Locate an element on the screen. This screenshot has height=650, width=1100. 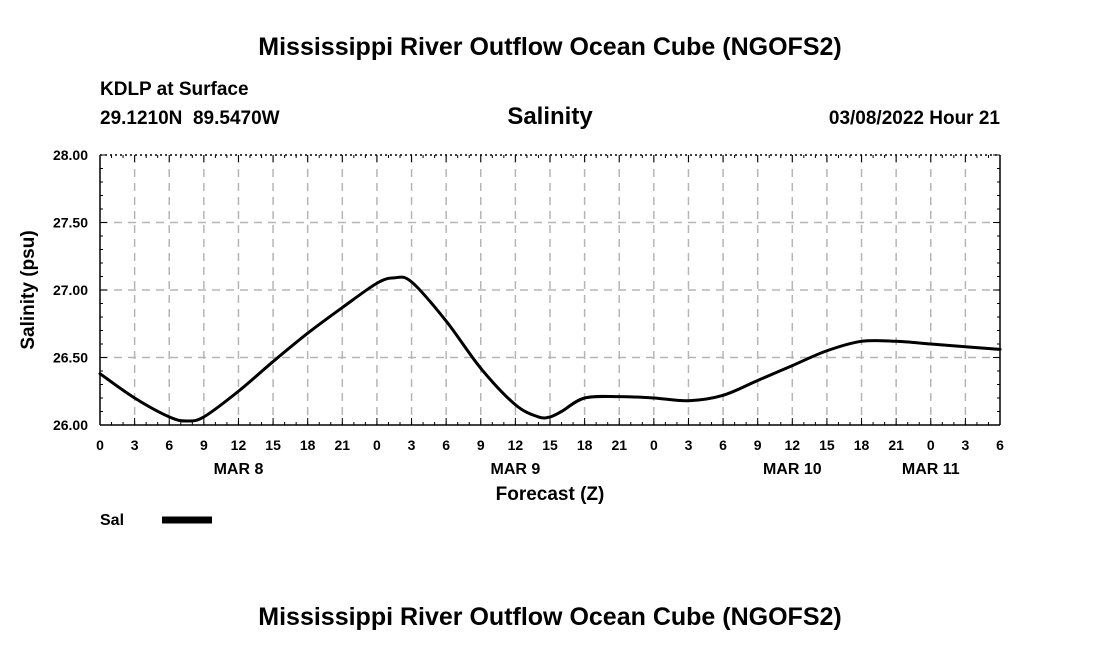
station-label: KDLP at Surface is located at coordinates (174, 89).